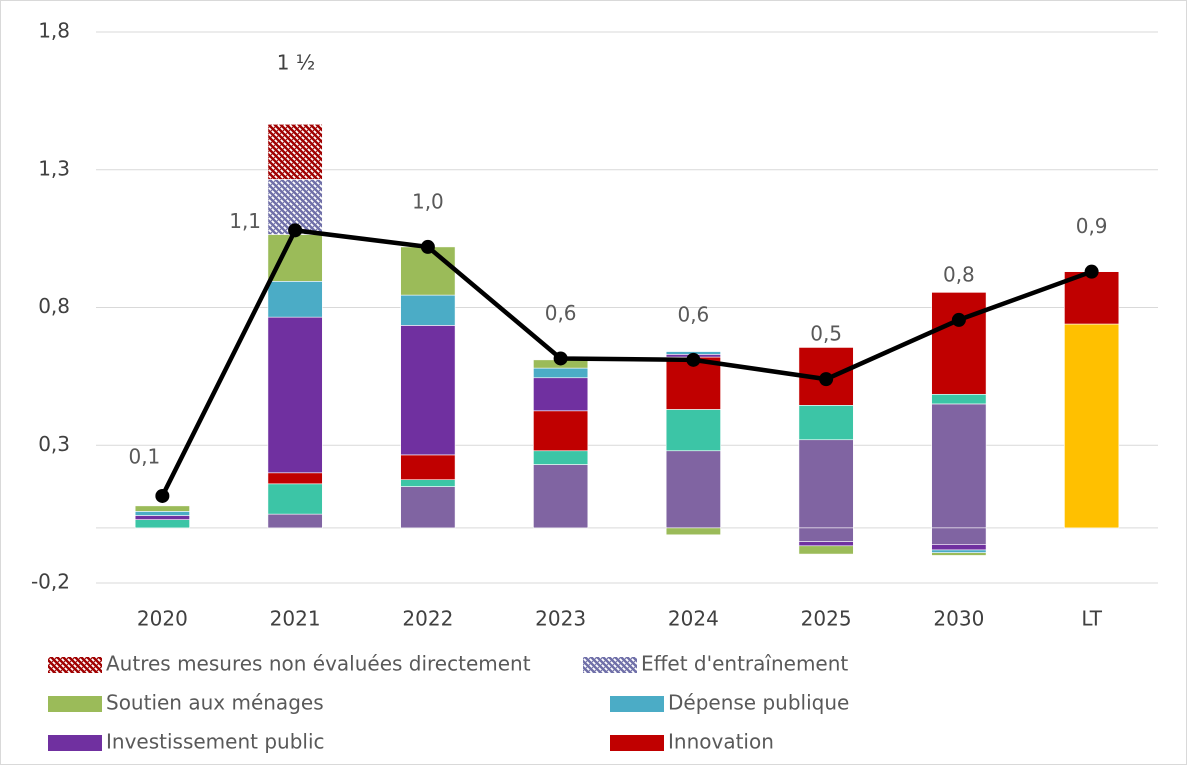  What do you see at coordinates (958, 619) in the screenshot?
I see `x-tick-label: 2030` at bounding box center [958, 619].